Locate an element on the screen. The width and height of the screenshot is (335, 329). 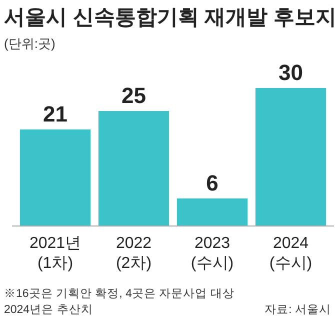
chart-title: 서울시 신속통합기획 재개발 후보지 is located at coordinates (169, 17).